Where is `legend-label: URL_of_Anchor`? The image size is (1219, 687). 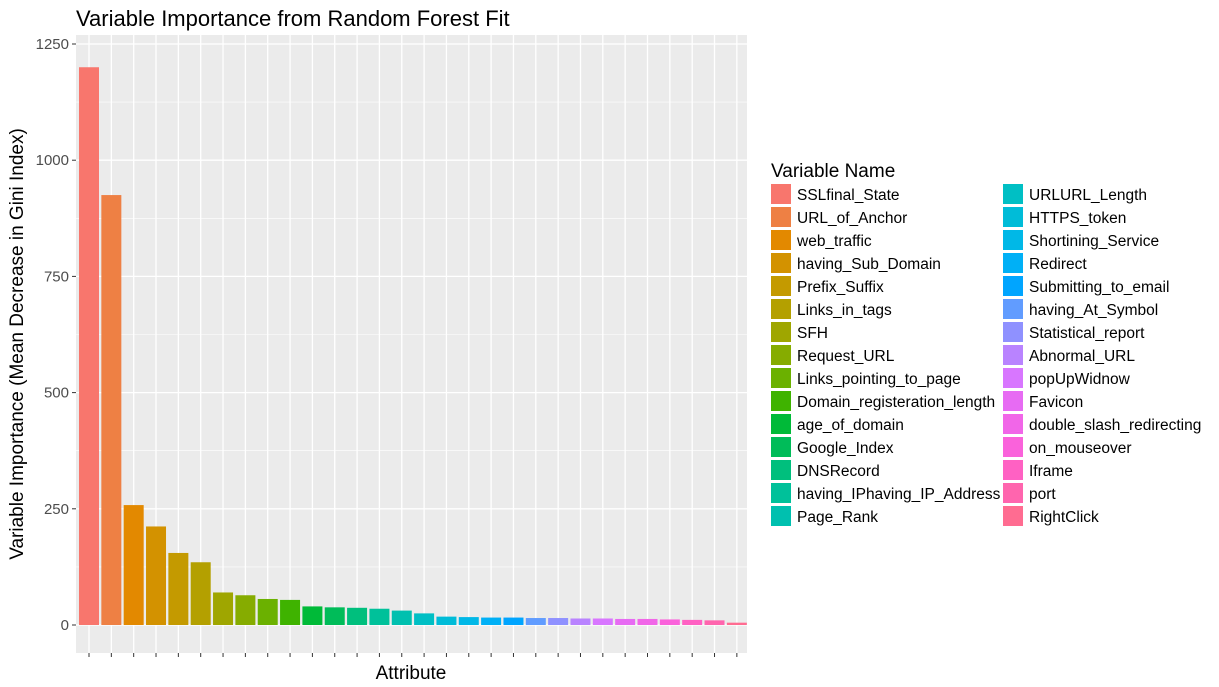 legend-label: URL_of_Anchor is located at coordinates (852, 218).